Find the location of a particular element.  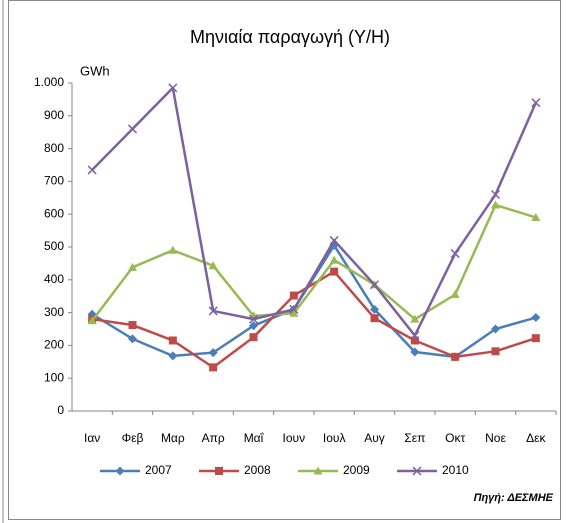

y-tick-label: 300 is located at coordinates (54, 312).